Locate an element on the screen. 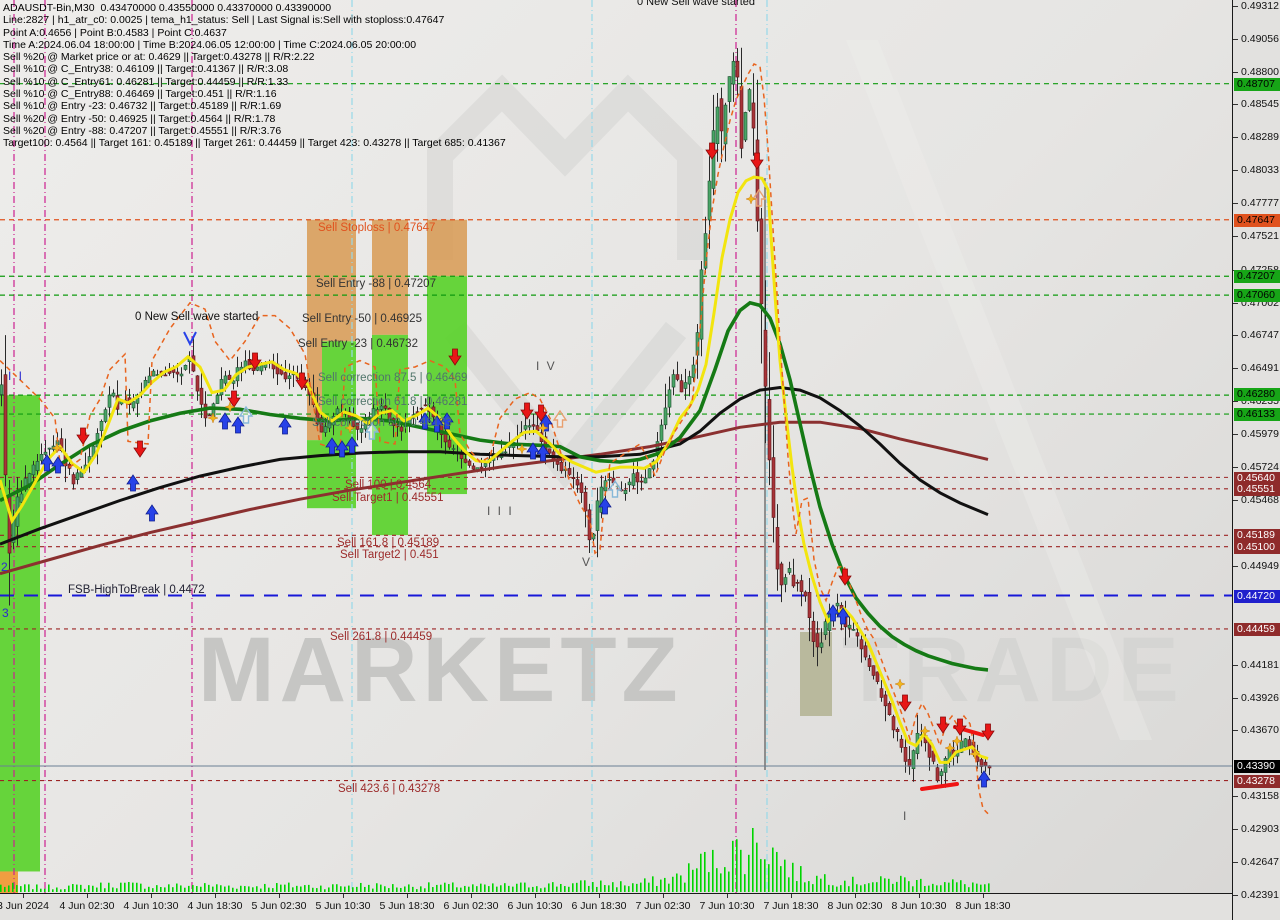 The height and width of the screenshot is (920, 1280). price-level-badge: 0.47060 is located at coordinates (1257, 295).